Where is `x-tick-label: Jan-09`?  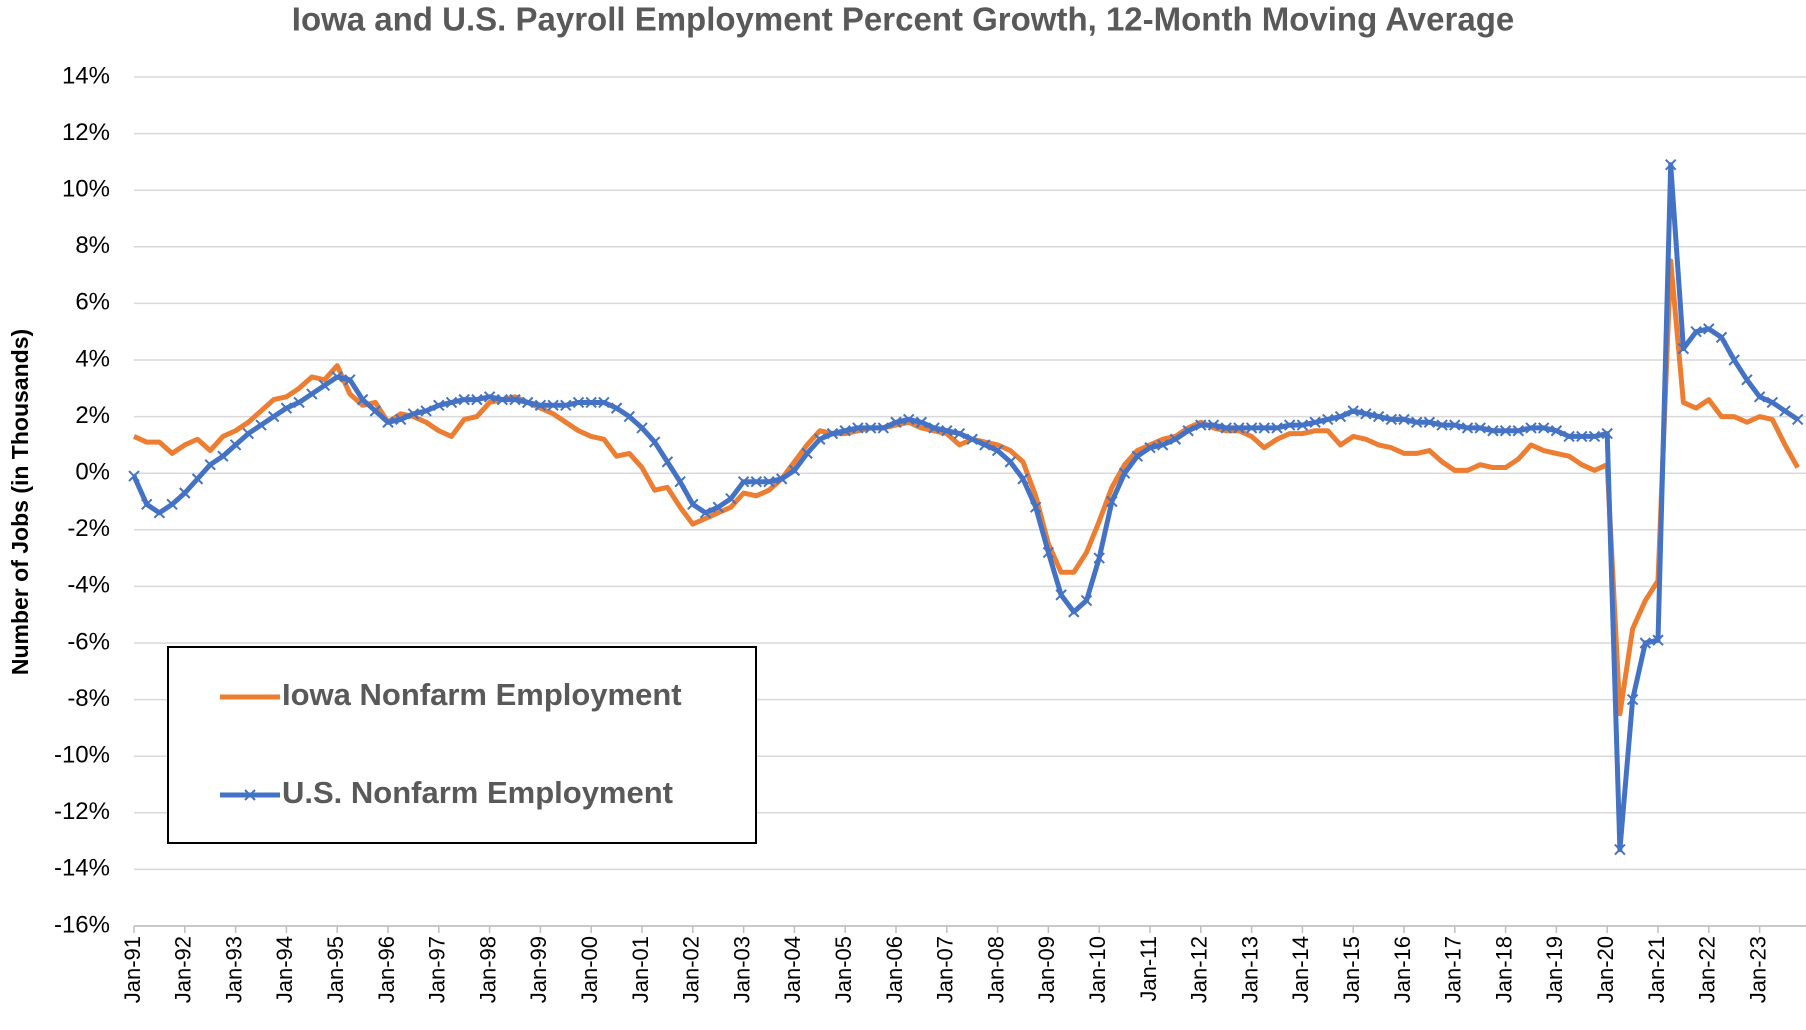 x-tick-label: Jan-09 is located at coordinates (1046, 969).